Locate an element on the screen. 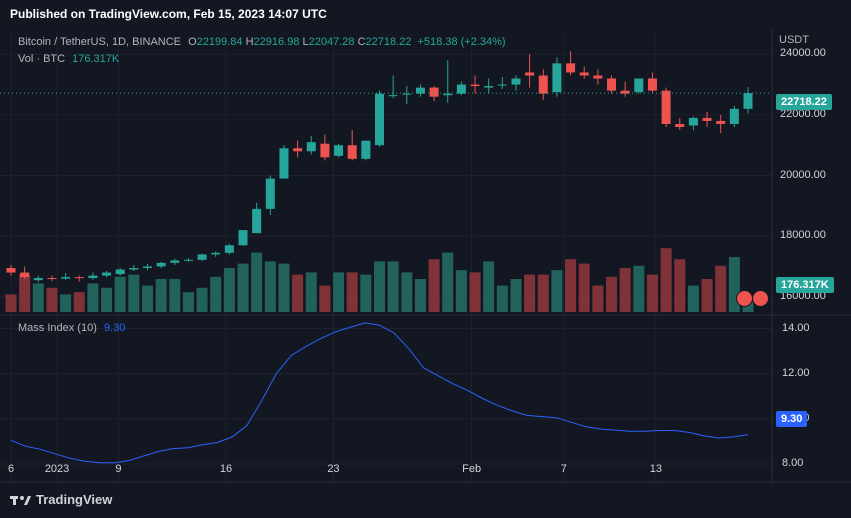 The width and height of the screenshot is (851, 518). low-value: 22047.28 is located at coordinates (331, 42).